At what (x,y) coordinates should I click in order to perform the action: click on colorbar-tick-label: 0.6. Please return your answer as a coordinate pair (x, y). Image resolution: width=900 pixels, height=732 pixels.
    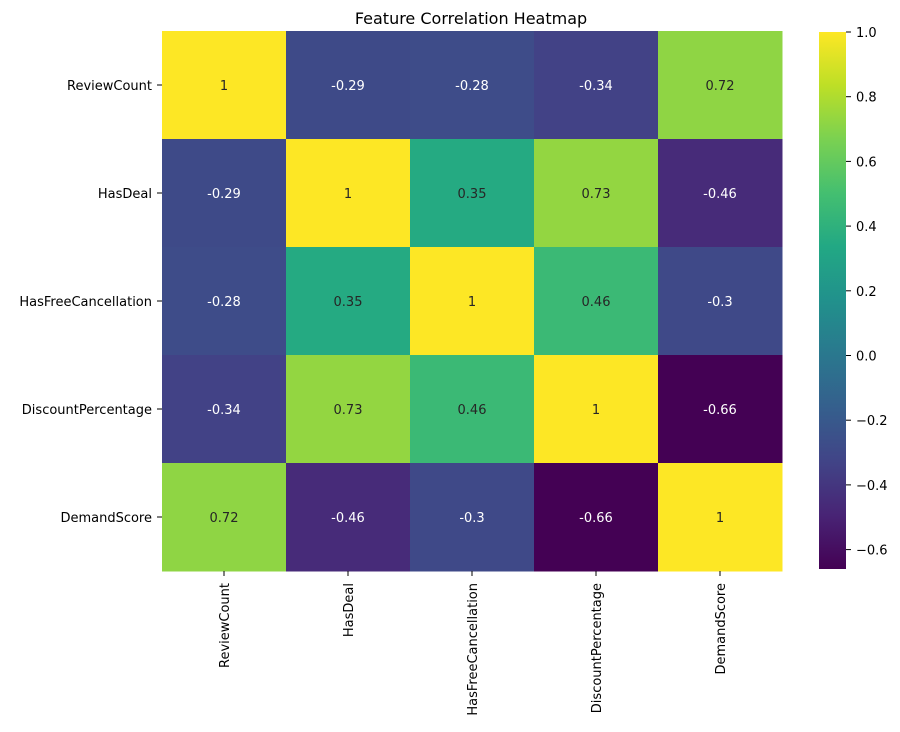
    Looking at the image, I should click on (866, 162).